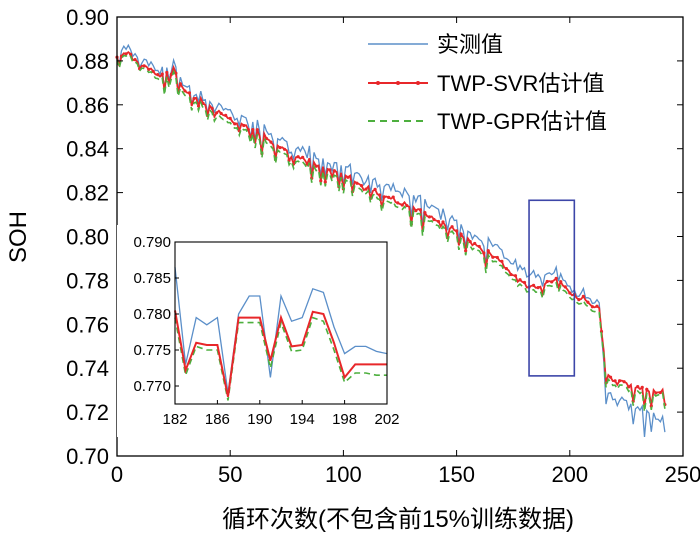  I want to click on x-tick-label: 200, so click(569, 474).